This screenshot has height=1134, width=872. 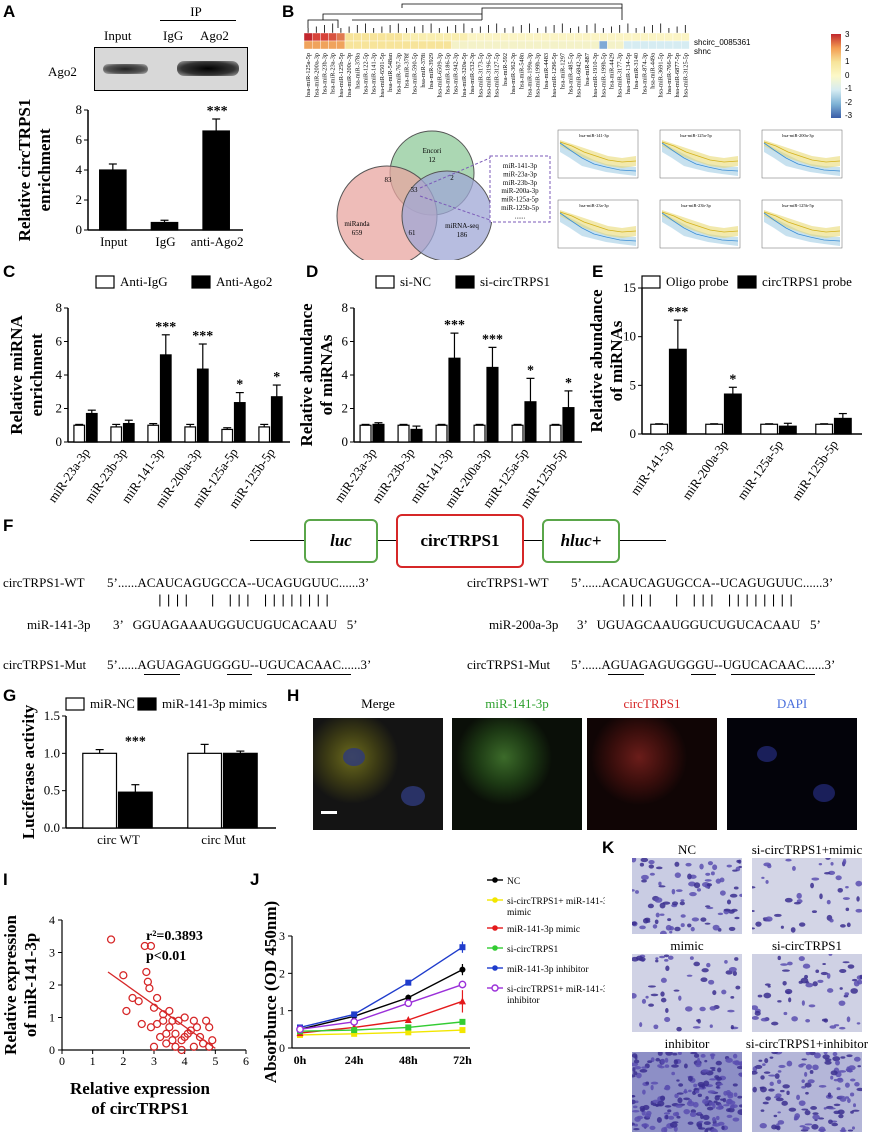 I want to click on heatmap-mirna-label: hsa-miR-378i, so click(x=423, y=70).